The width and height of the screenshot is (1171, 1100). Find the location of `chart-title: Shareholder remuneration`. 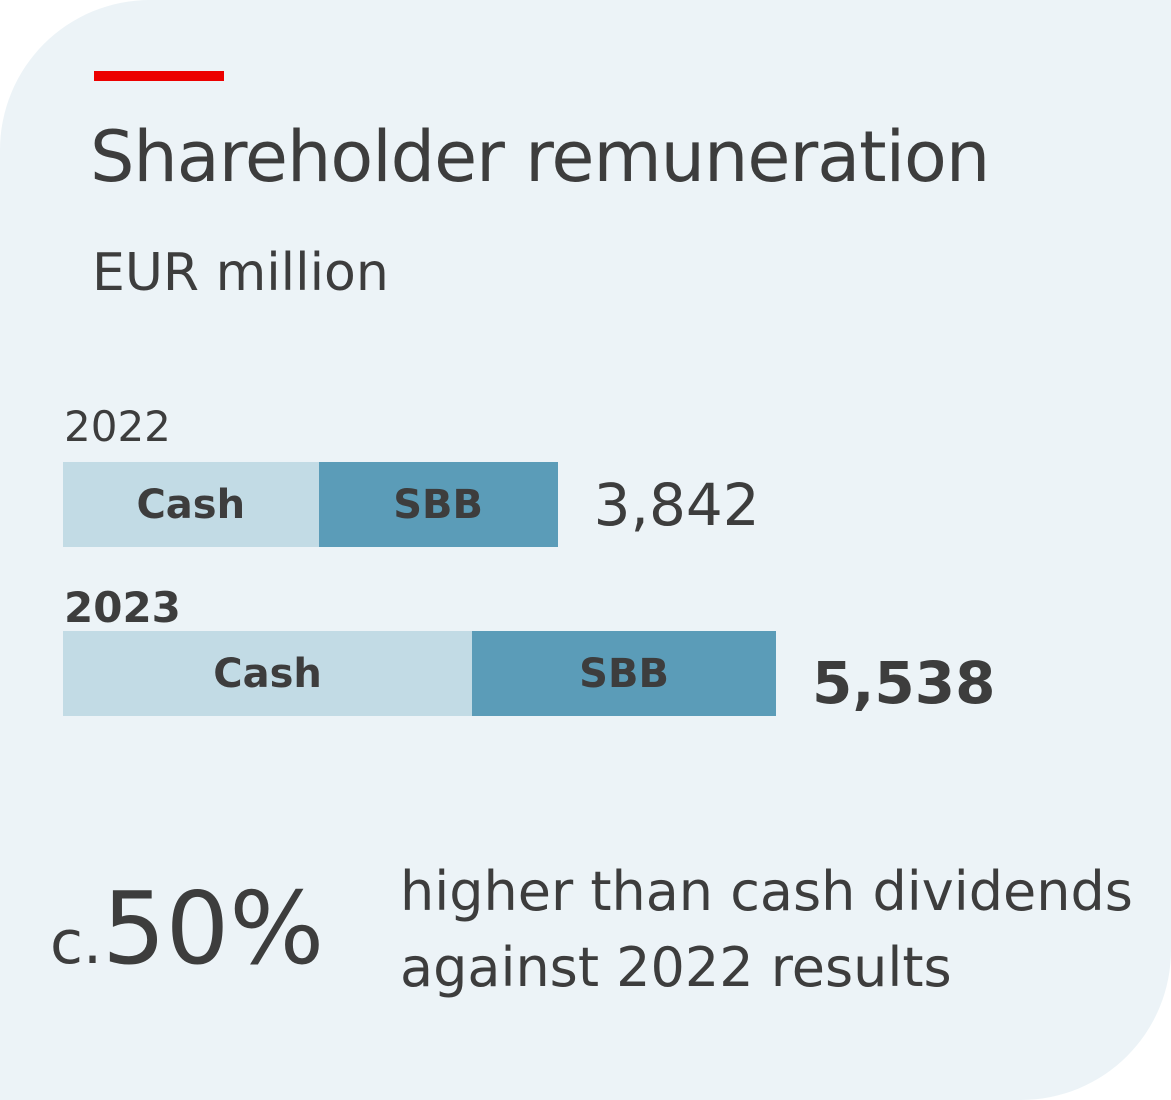

chart-title: Shareholder remuneration is located at coordinates (540, 157).